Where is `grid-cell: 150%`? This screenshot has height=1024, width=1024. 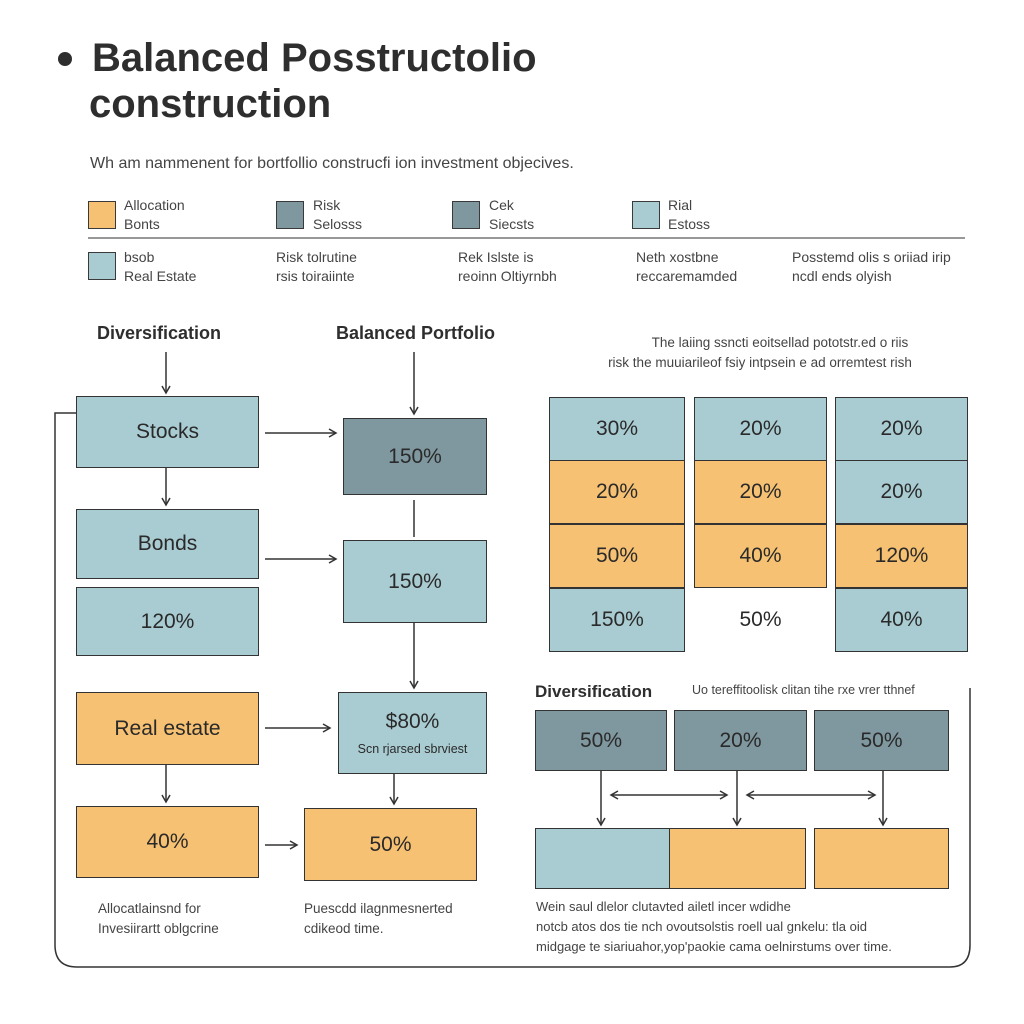
grid-cell: 150% is located at coordinates (617, 620).